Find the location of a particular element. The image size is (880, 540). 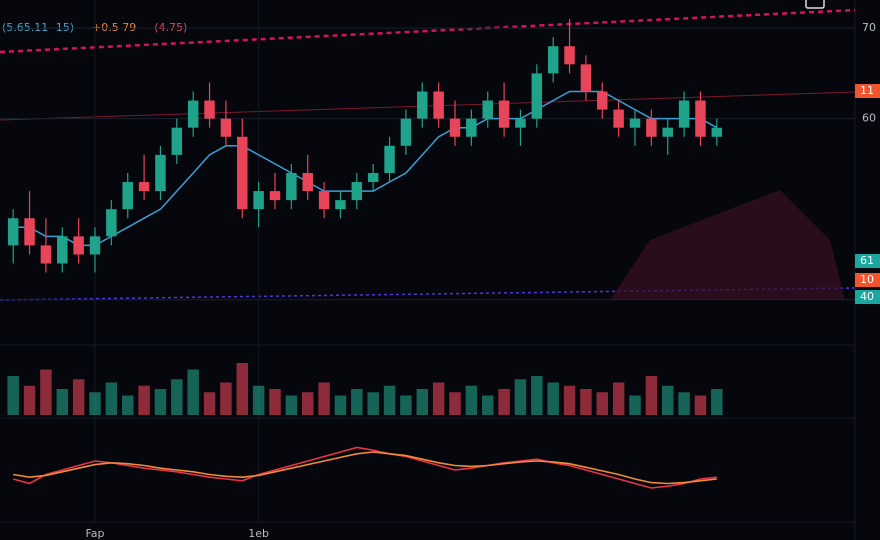

header-text: (4.75) is located at coordinates (170, 27).